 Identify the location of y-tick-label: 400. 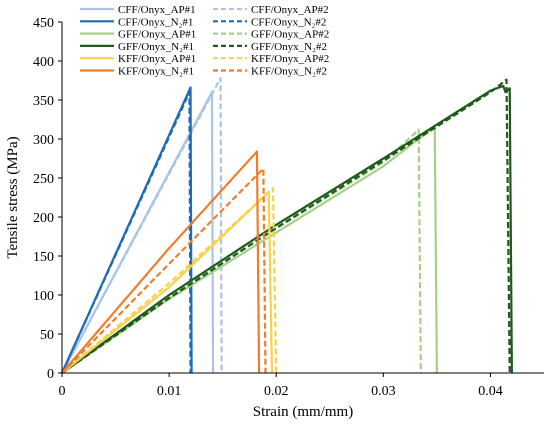
(43, 62).